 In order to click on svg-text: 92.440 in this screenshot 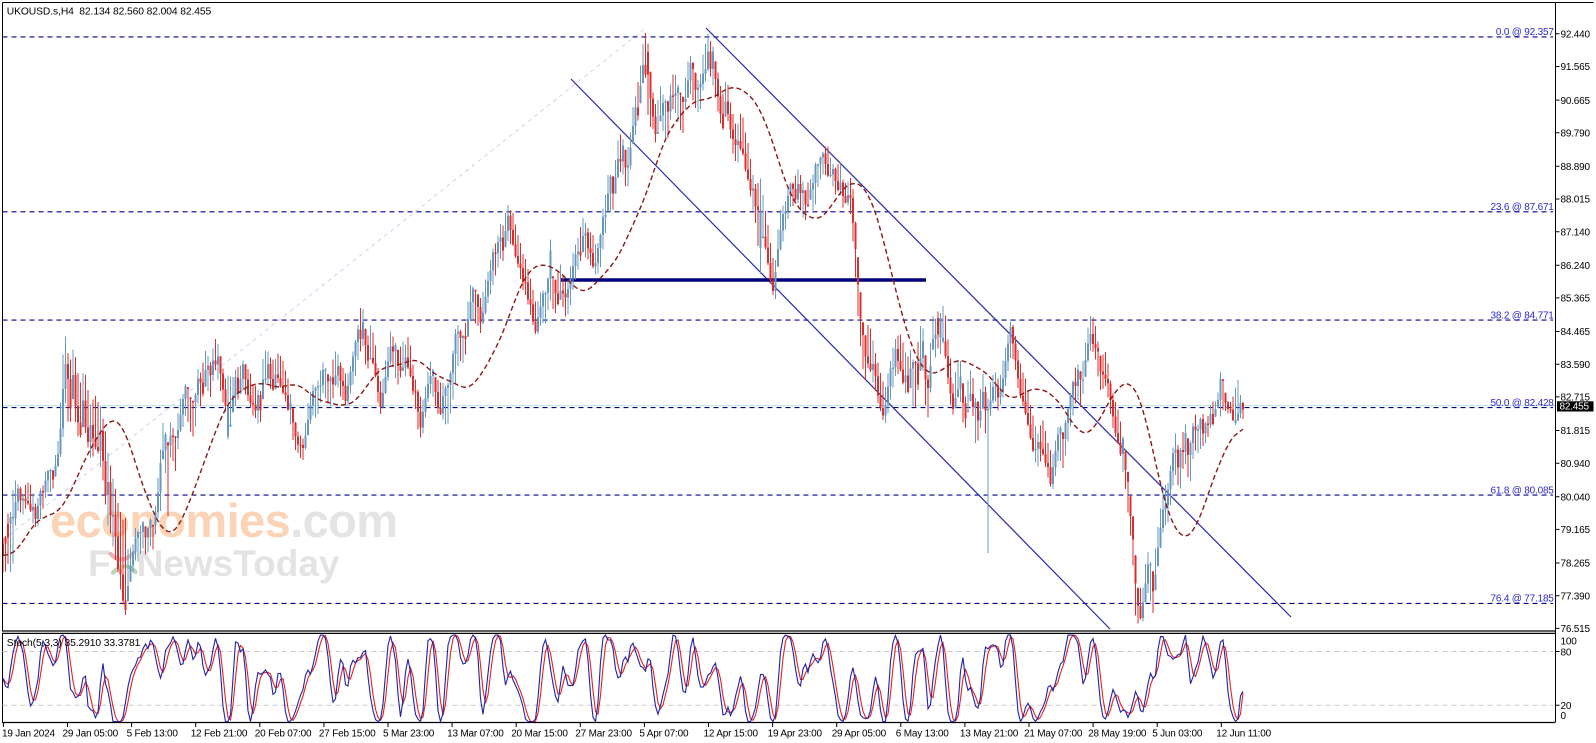, I will do `click(1576, 35)`.